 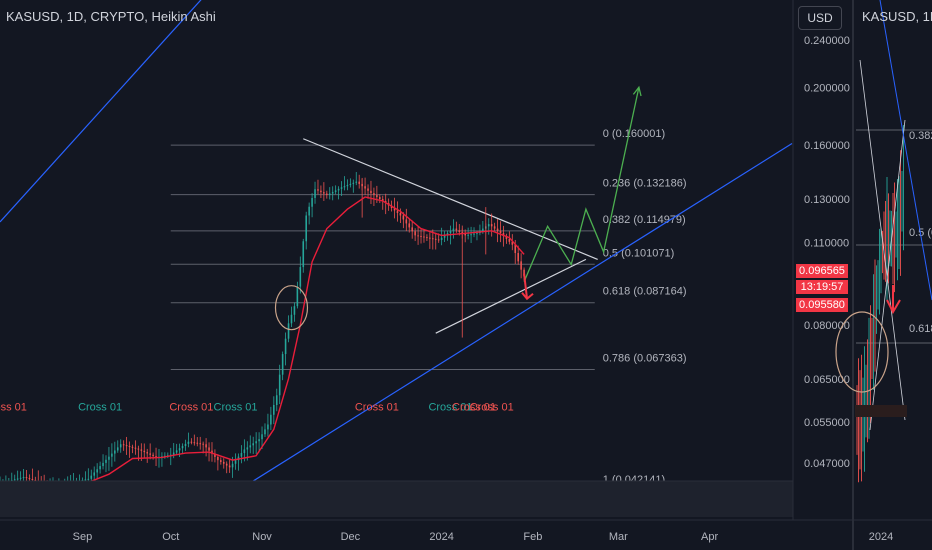 I want to click on mini-chart-background, so click(x=892, y=275).